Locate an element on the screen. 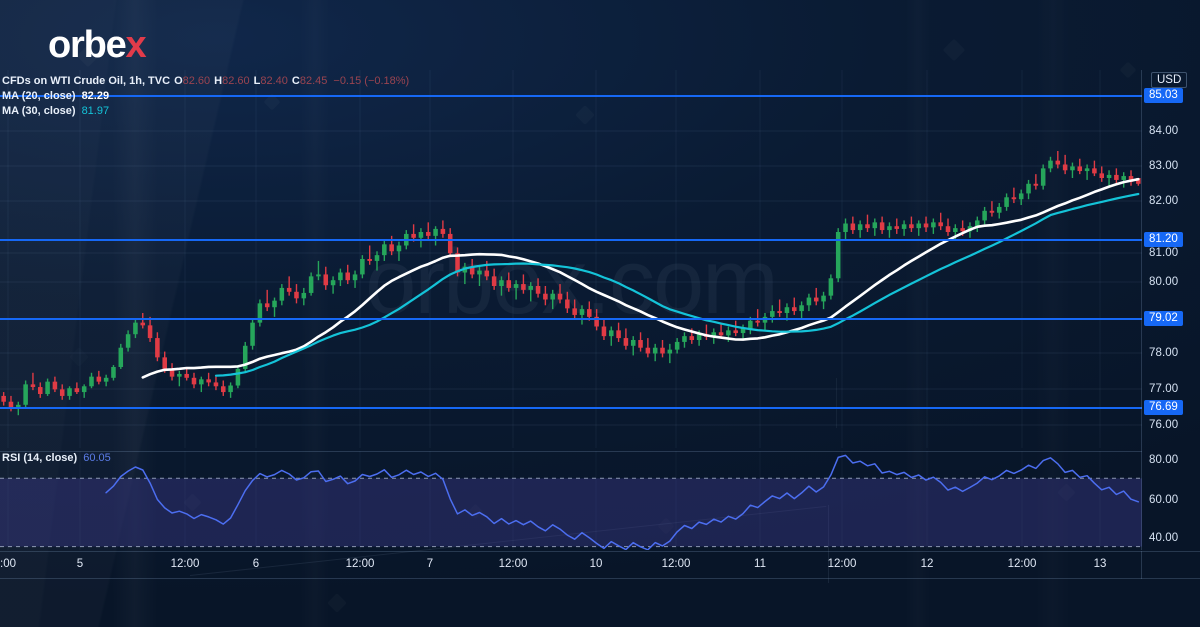  price-tick: 76.00 is located at coordinates (1164, 425).